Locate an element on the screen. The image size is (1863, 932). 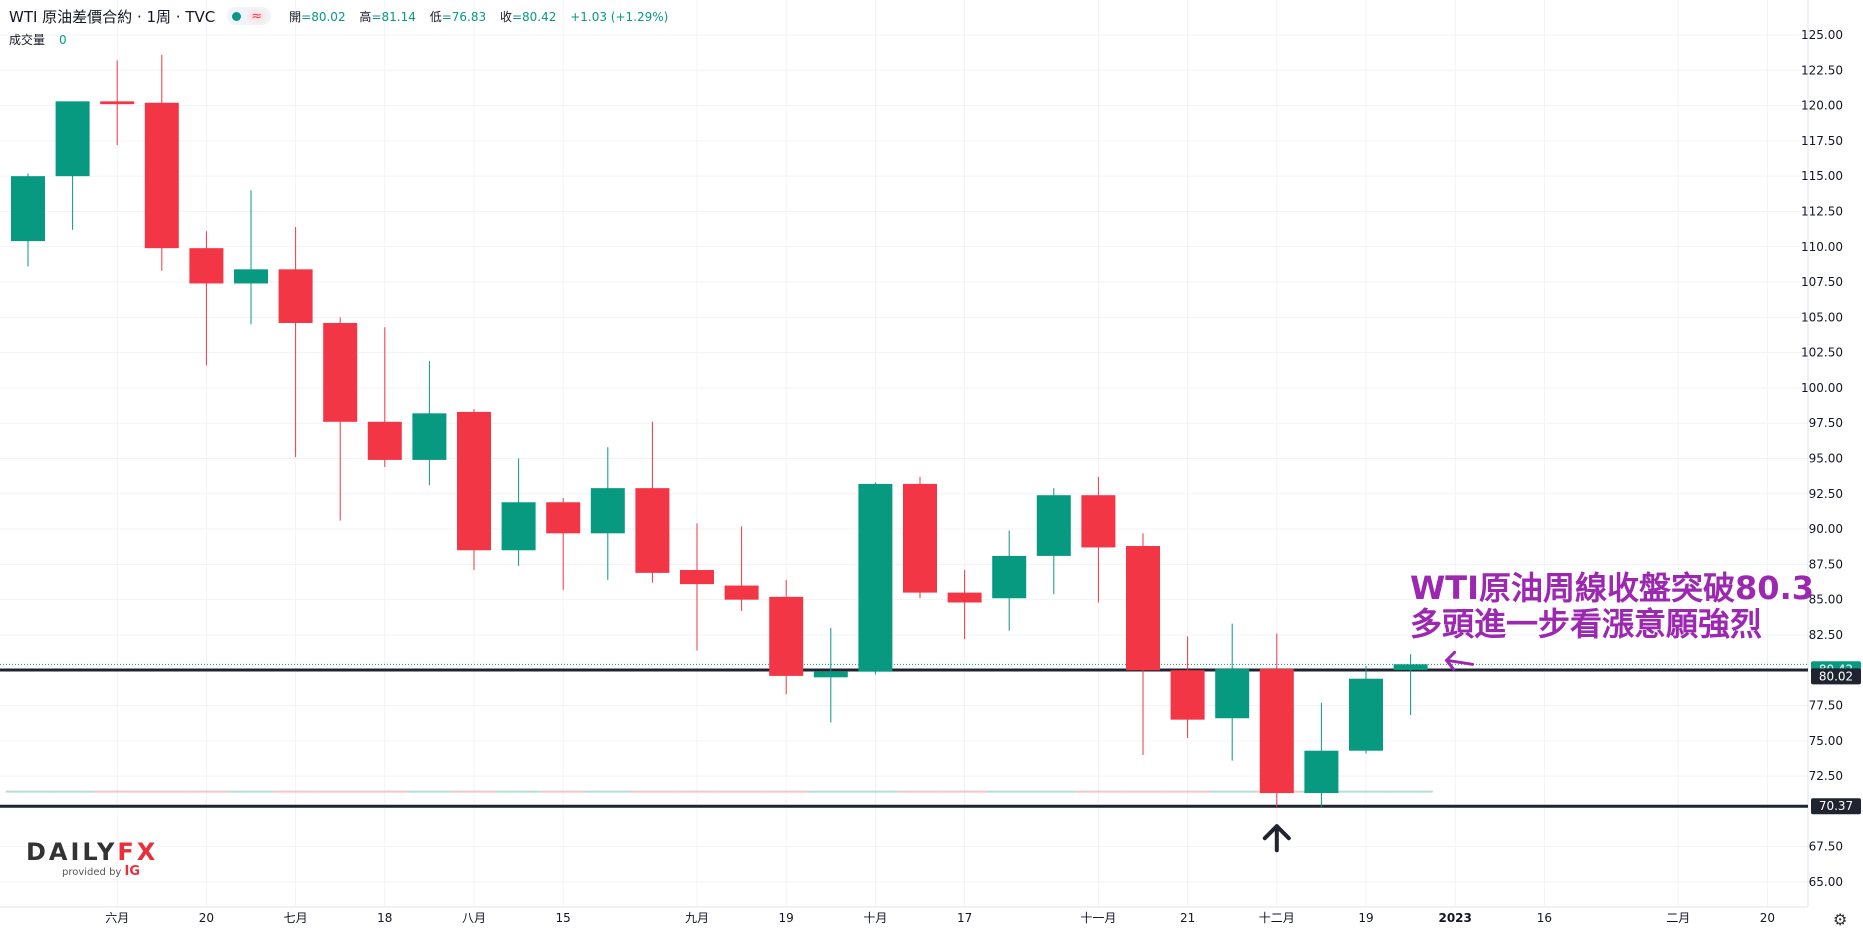
dailyfx-logo: DAILYFX provided by IG is located at coordinates (92, 858).